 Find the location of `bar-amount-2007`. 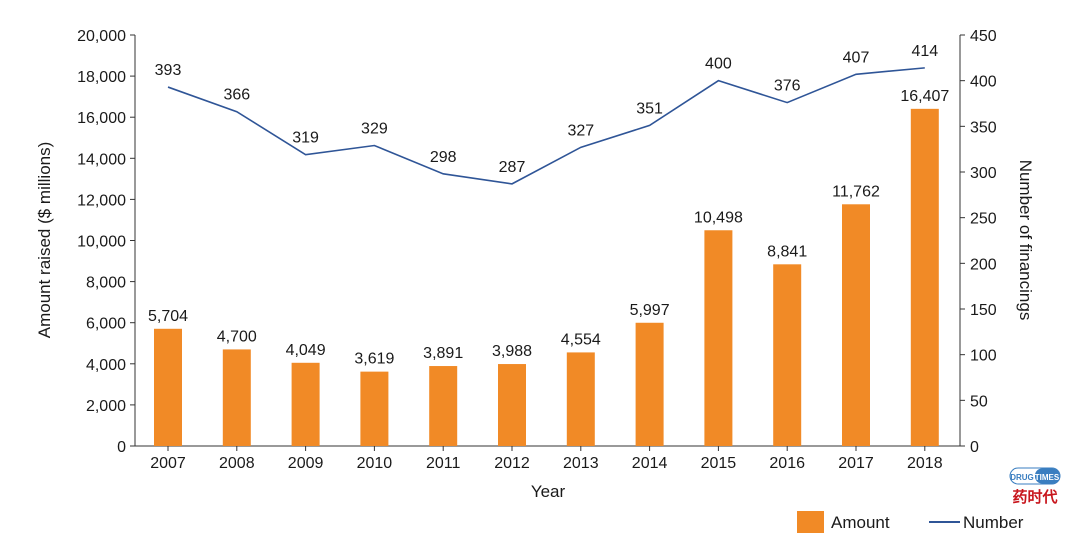

bar-amount-2007 is located at coordinates (168, 387).